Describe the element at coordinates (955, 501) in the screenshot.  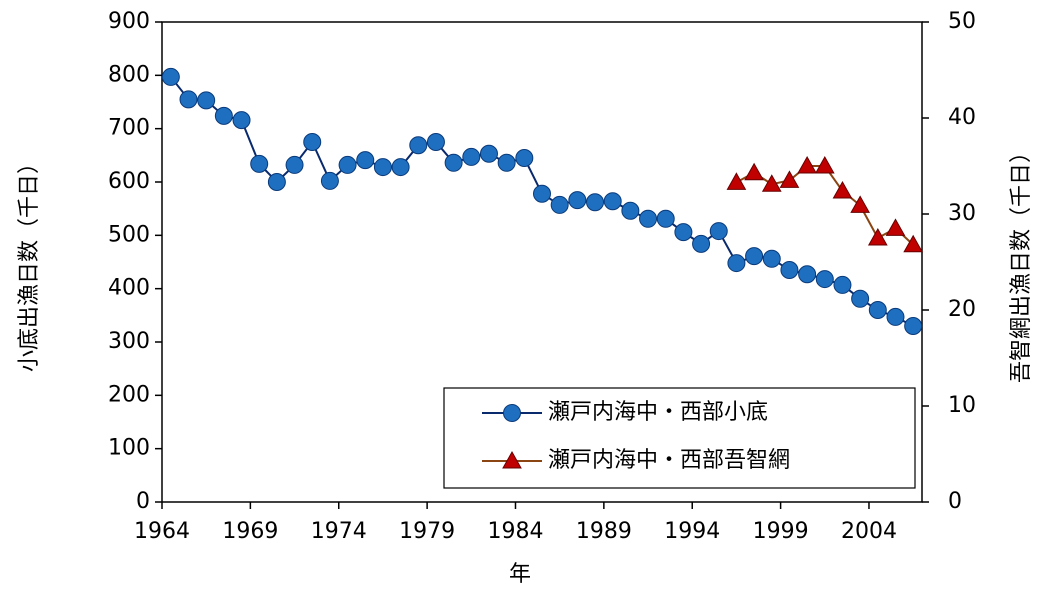
I see `y2-tick-label: 0` at that location.